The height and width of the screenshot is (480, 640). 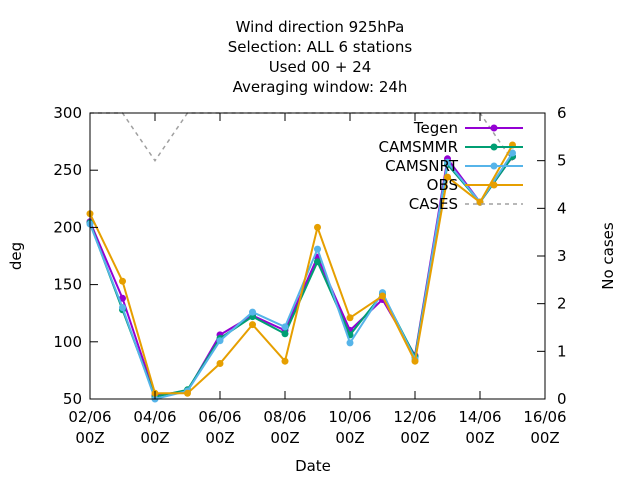 What do you see at coordinates (562, 399) in the screenshot?
I see `y2-tick-label: 0` at bounding box center [562, 399].